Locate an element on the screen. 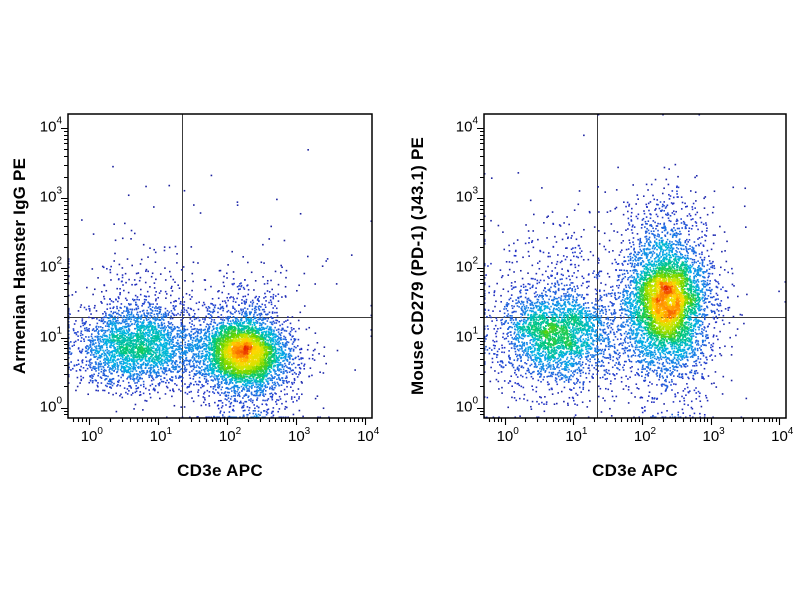 The image size is (800, 600). y-axis-title-wrap-right-plot: Mouse CD279 (PD-1) (J43.1) PE is located at coordinates (418, 266).